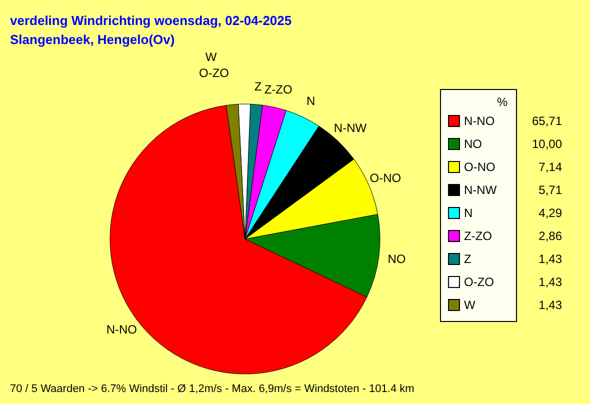 Image resolution: width=600 pixels, height=412 pixels. I want to click on slice-label: N-NW, so click(351, 127).